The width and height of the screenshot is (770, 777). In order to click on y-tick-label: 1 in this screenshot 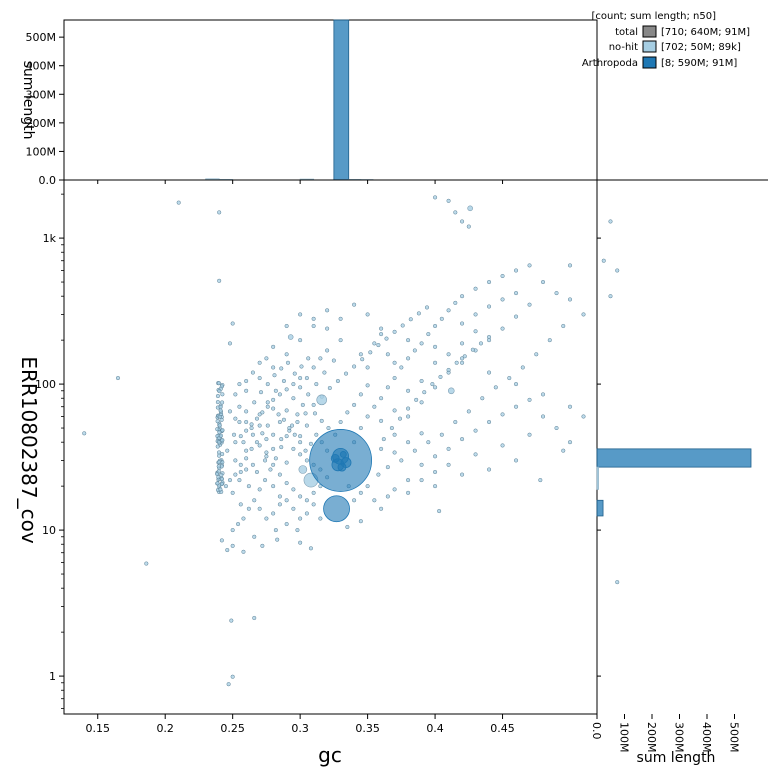, I will do `click(52, 676)`.